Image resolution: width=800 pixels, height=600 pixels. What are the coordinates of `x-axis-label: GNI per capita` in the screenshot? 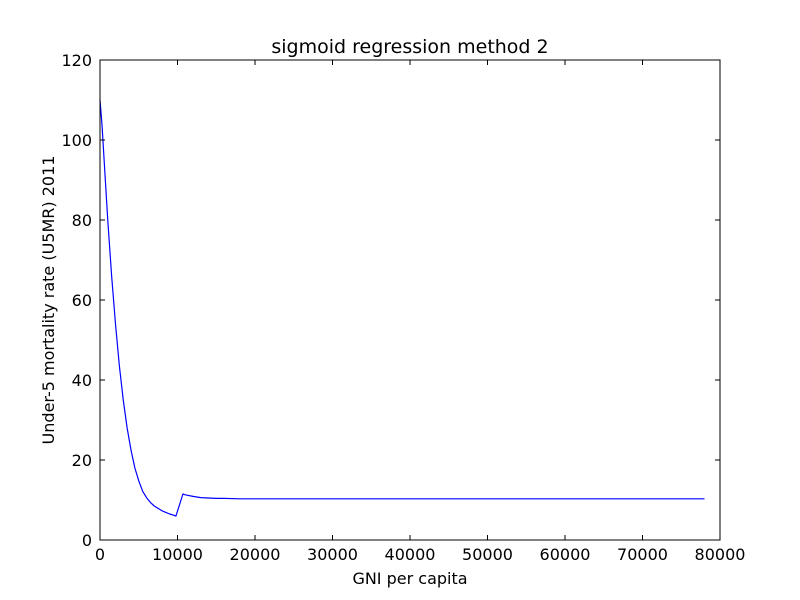 It's located at (409, 578).